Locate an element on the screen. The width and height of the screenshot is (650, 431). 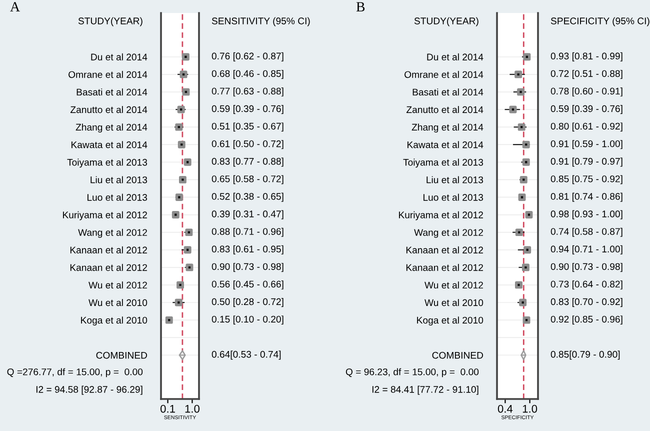
data-label: 0.80 [0.61 - 0.92] is located at coordinates (586, 127).